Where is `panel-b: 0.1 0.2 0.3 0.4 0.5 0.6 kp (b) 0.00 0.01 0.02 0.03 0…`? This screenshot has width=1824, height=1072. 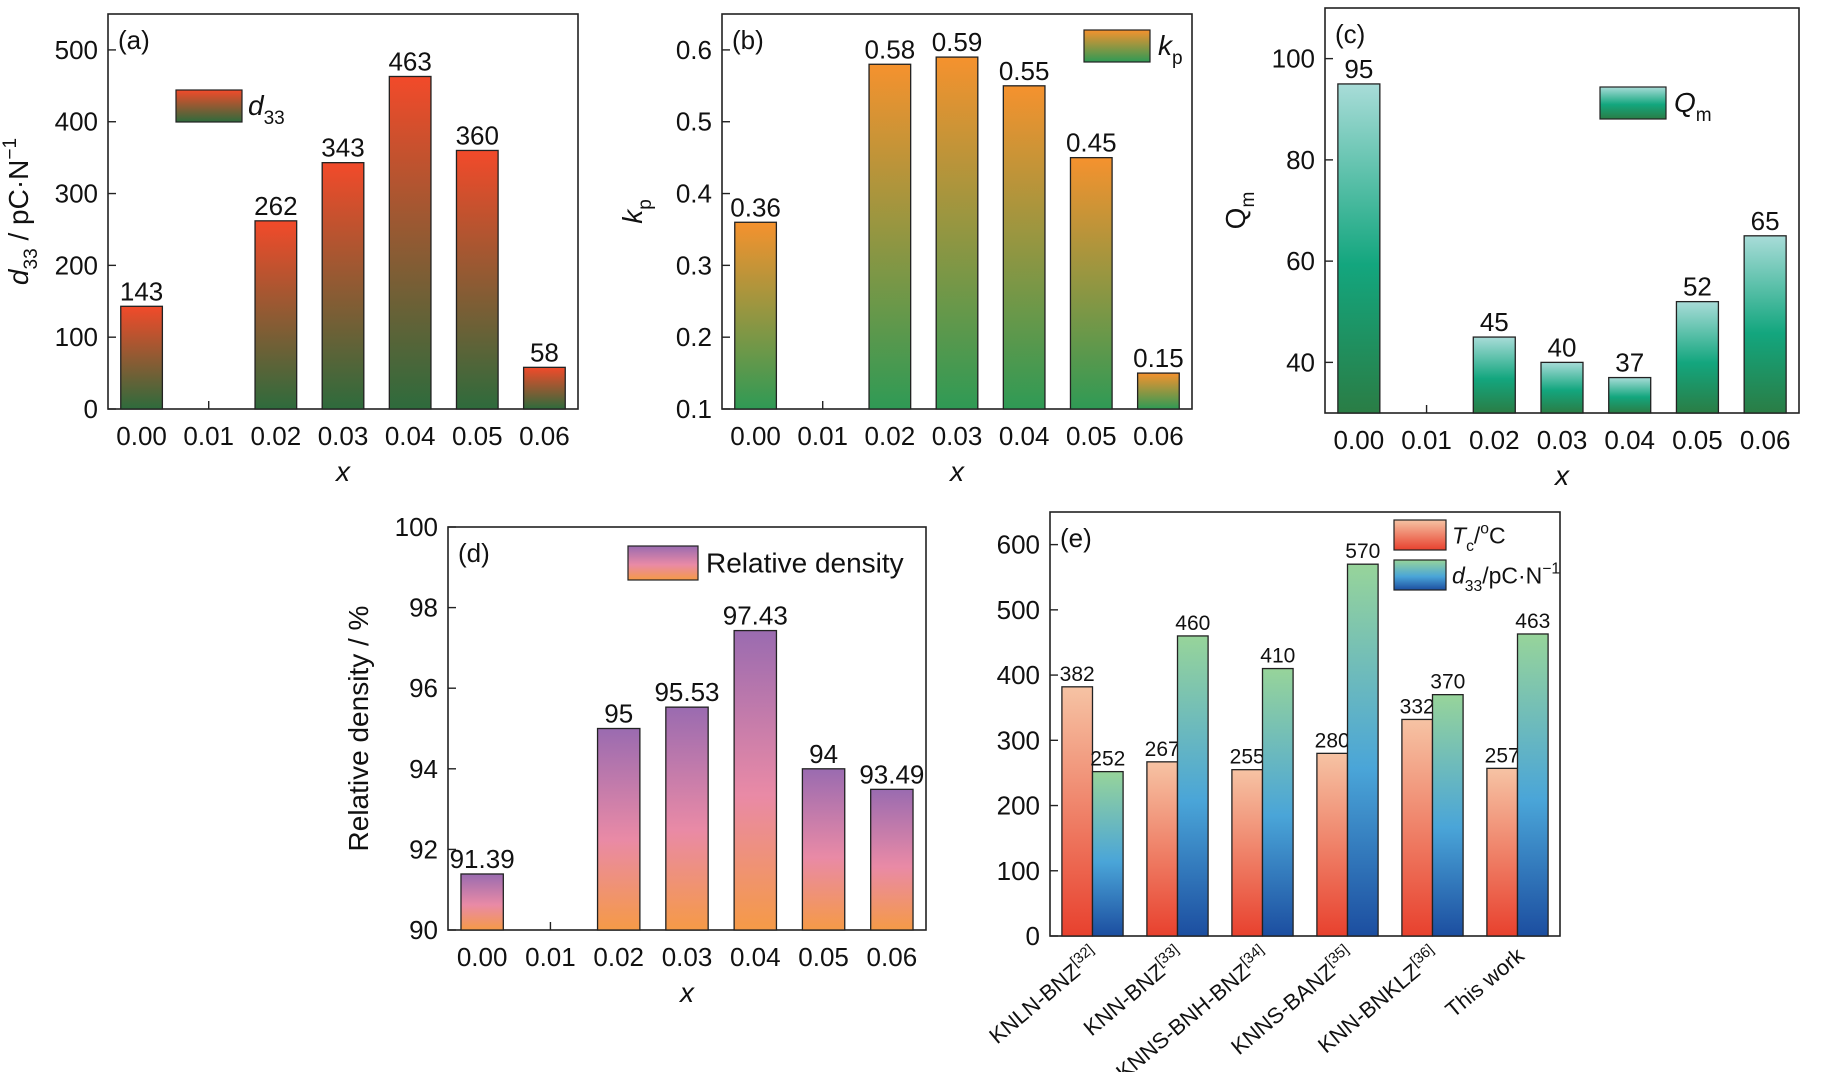
panel-b: 0.1 0.2 0.3 0.4 0.5 0.6 kp (b) 0.00 0.01 0.02 0.03 0… is located at coordinates (905, 250).